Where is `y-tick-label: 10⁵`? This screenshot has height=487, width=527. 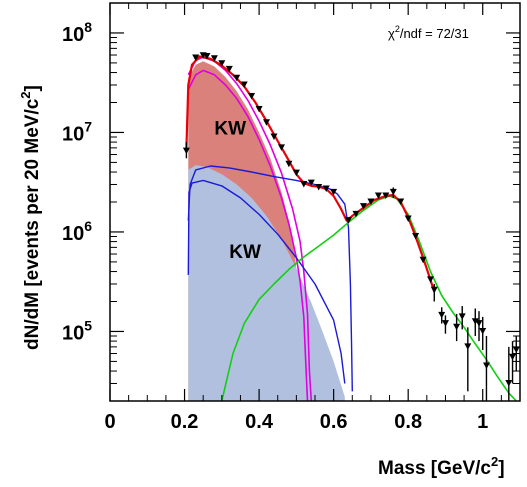 y-tick-label: 10⁵ is located at coordinates (77, 330).